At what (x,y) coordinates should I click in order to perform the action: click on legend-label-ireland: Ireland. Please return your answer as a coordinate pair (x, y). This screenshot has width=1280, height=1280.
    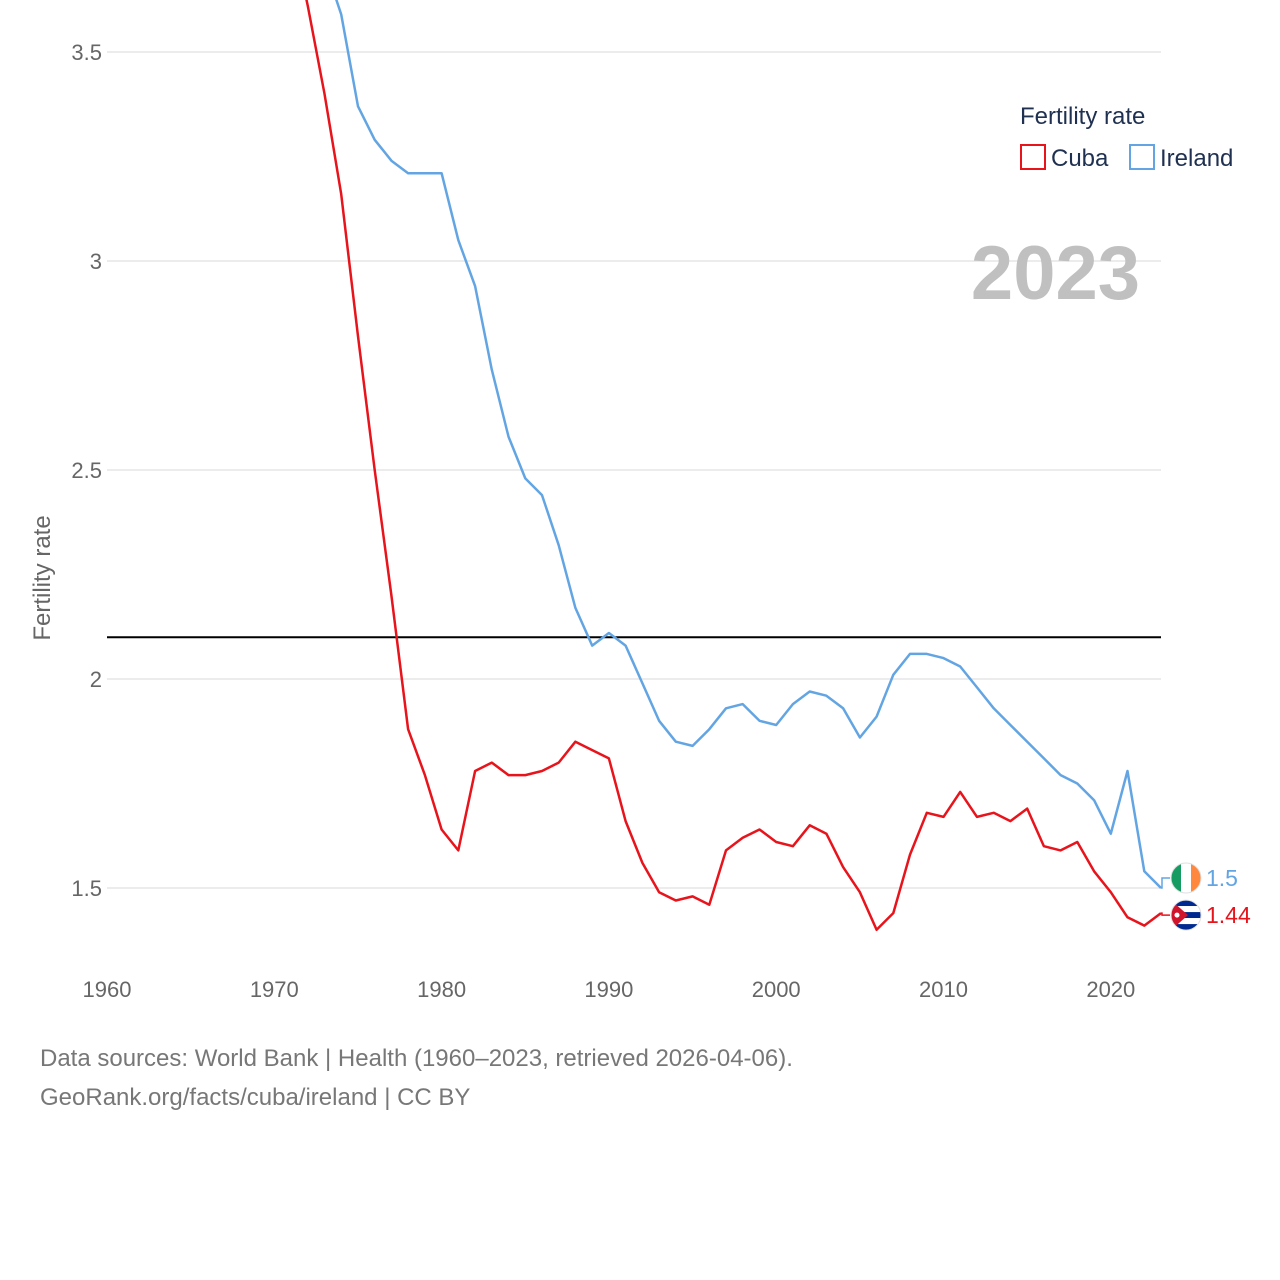
    Looking at the image, I should click on (1196, 158).